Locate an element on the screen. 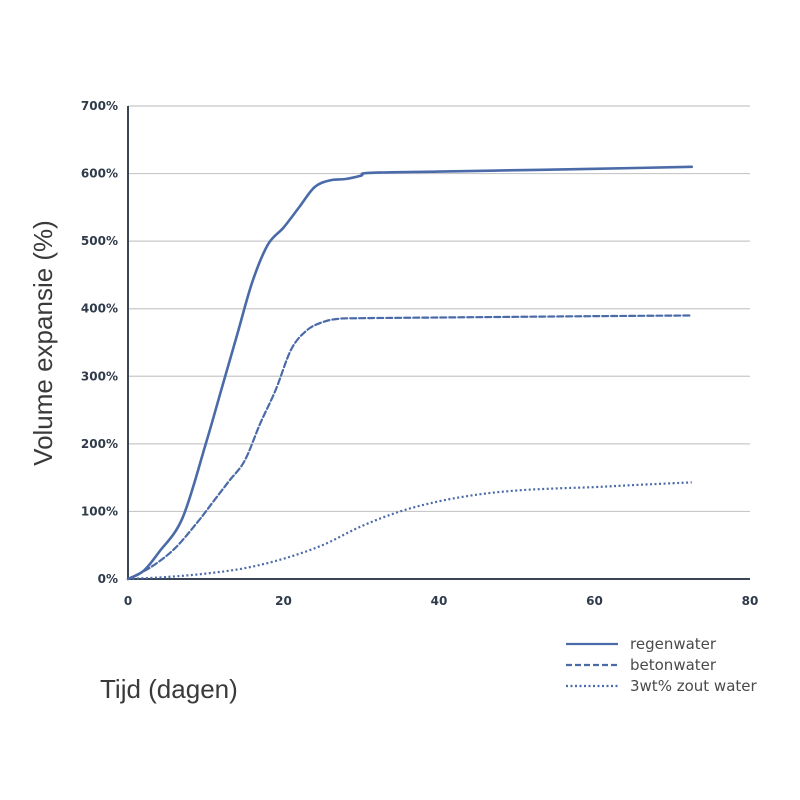 The height and width of the screenshot is (800, 800). y-tick-label: 500% is located at coordinates (99, 241).